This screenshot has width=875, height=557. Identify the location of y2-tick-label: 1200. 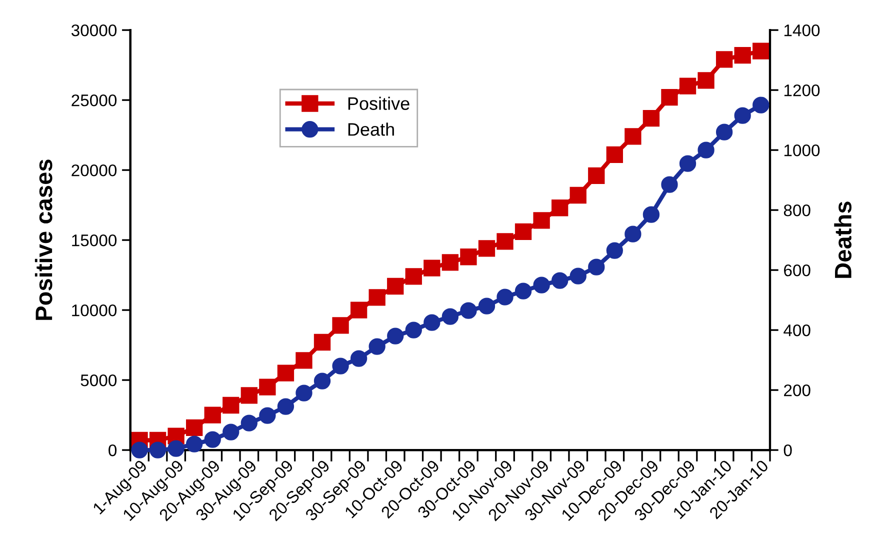
(802, 90).